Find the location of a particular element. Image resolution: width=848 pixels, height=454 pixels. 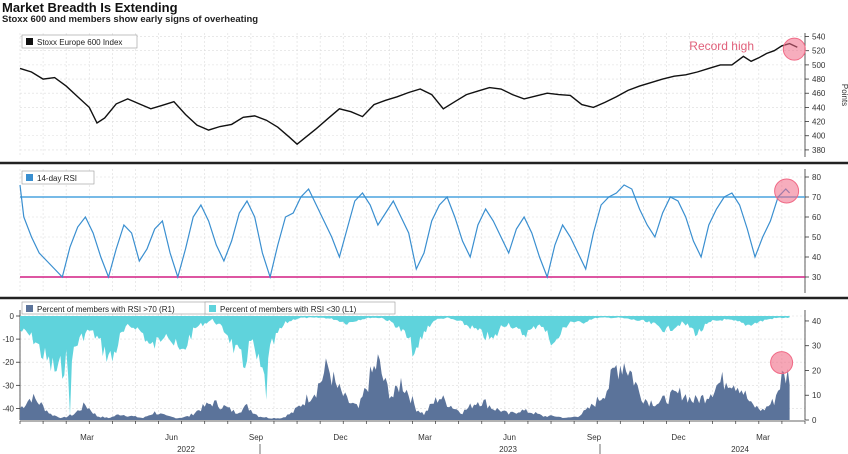

y-left-tick-label: -30 is located at coordinates (8, 385).